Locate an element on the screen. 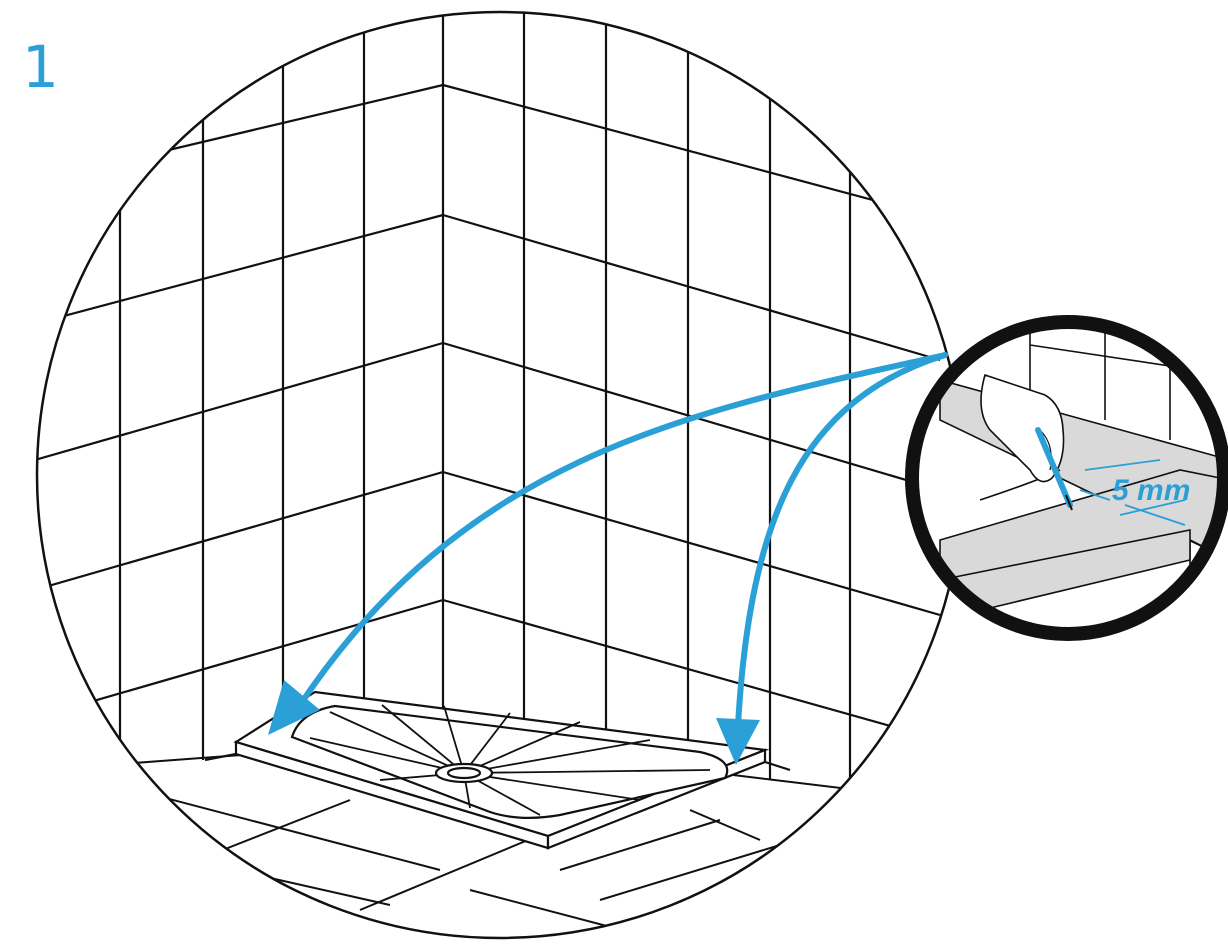  shower-tray is located at coordinates (497, 770).